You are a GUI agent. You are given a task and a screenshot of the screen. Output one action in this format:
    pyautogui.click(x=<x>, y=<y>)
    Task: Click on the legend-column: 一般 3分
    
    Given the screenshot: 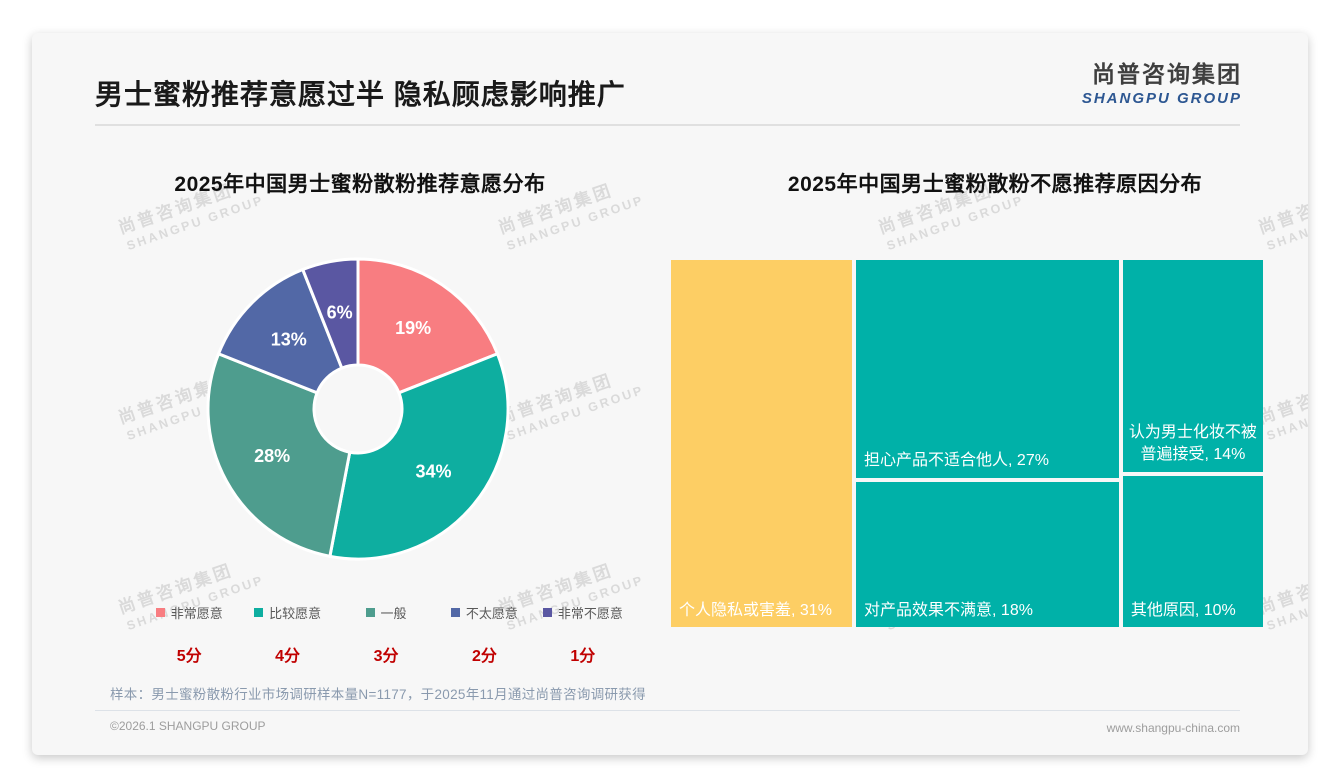 What is the action you would take?
    pyautogui.click(x=386, y=634)
    